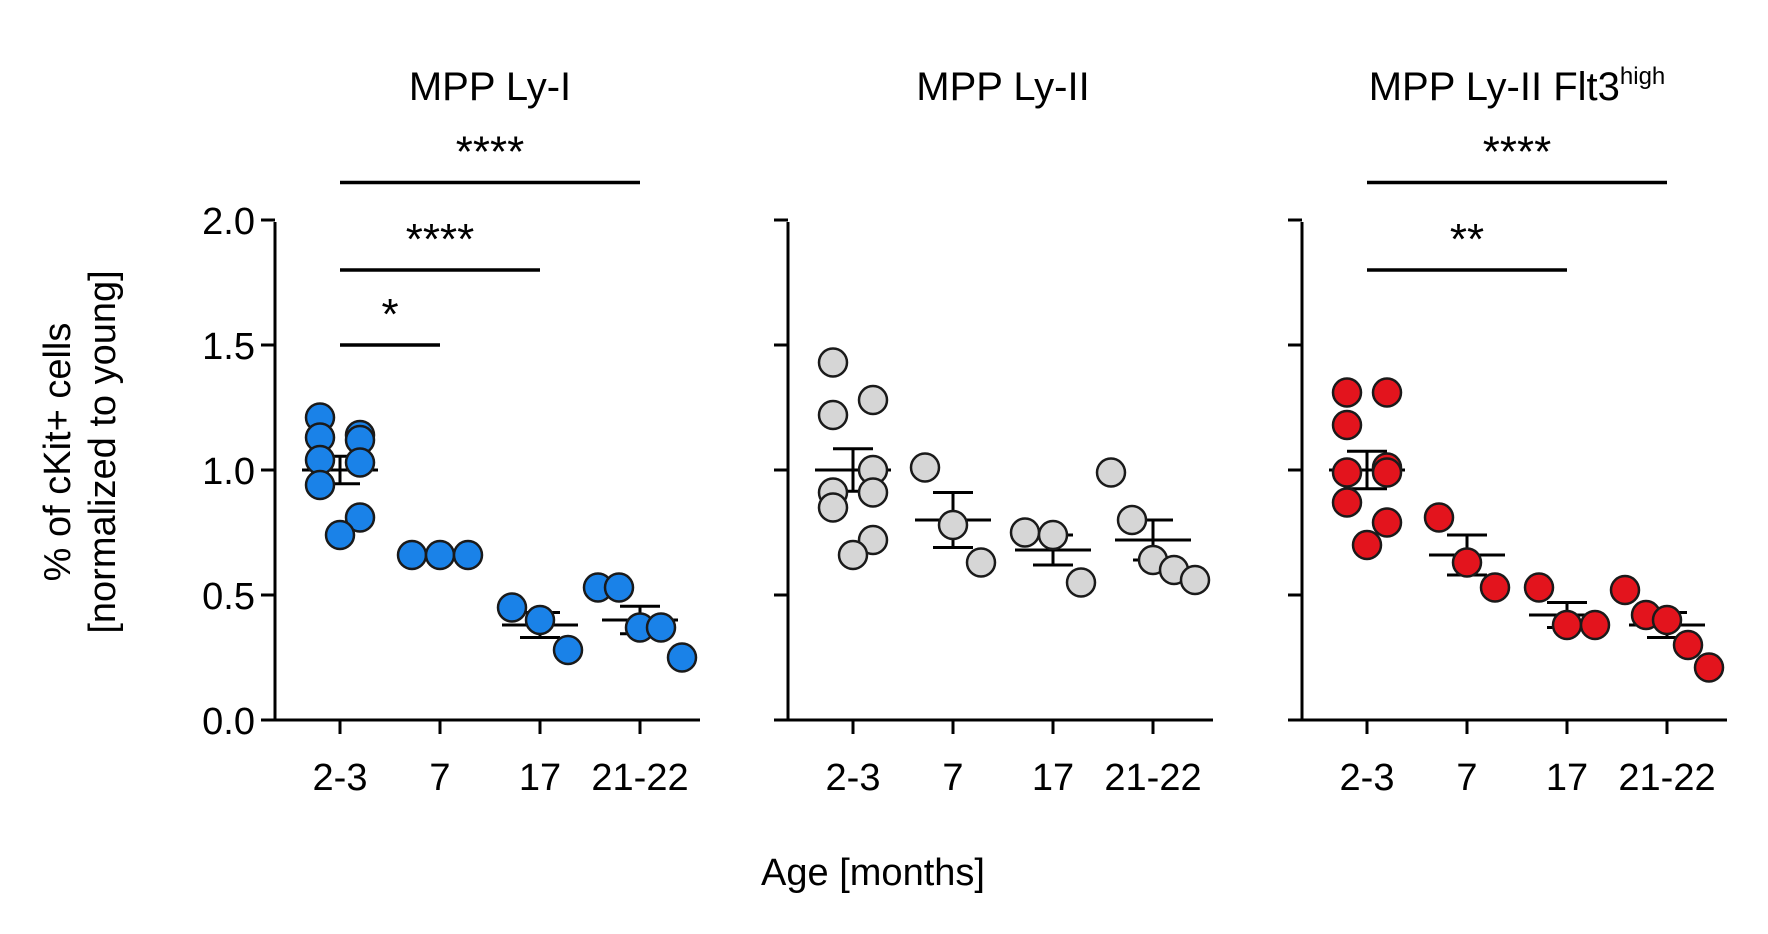 Image resolution: width=1768 pixels, height=934 pixels. Describe the element at coordinates (228, 347) in the screenshot. I see `y-tick-label: 1.5` at that location.